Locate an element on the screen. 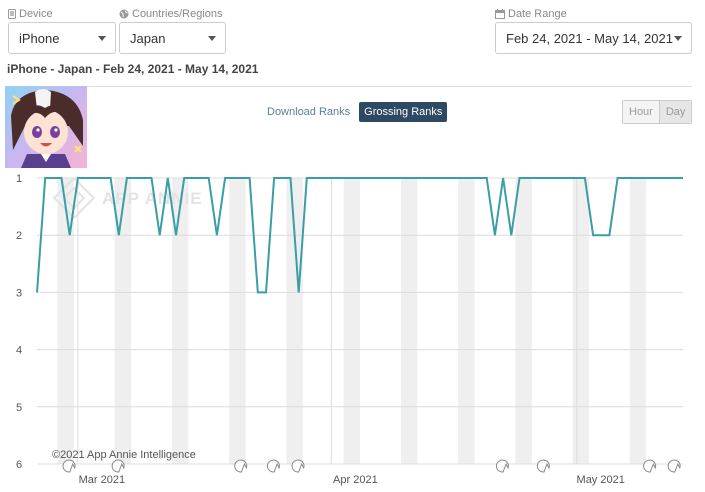  country-select: Japan is located at coordinates (172, 38).